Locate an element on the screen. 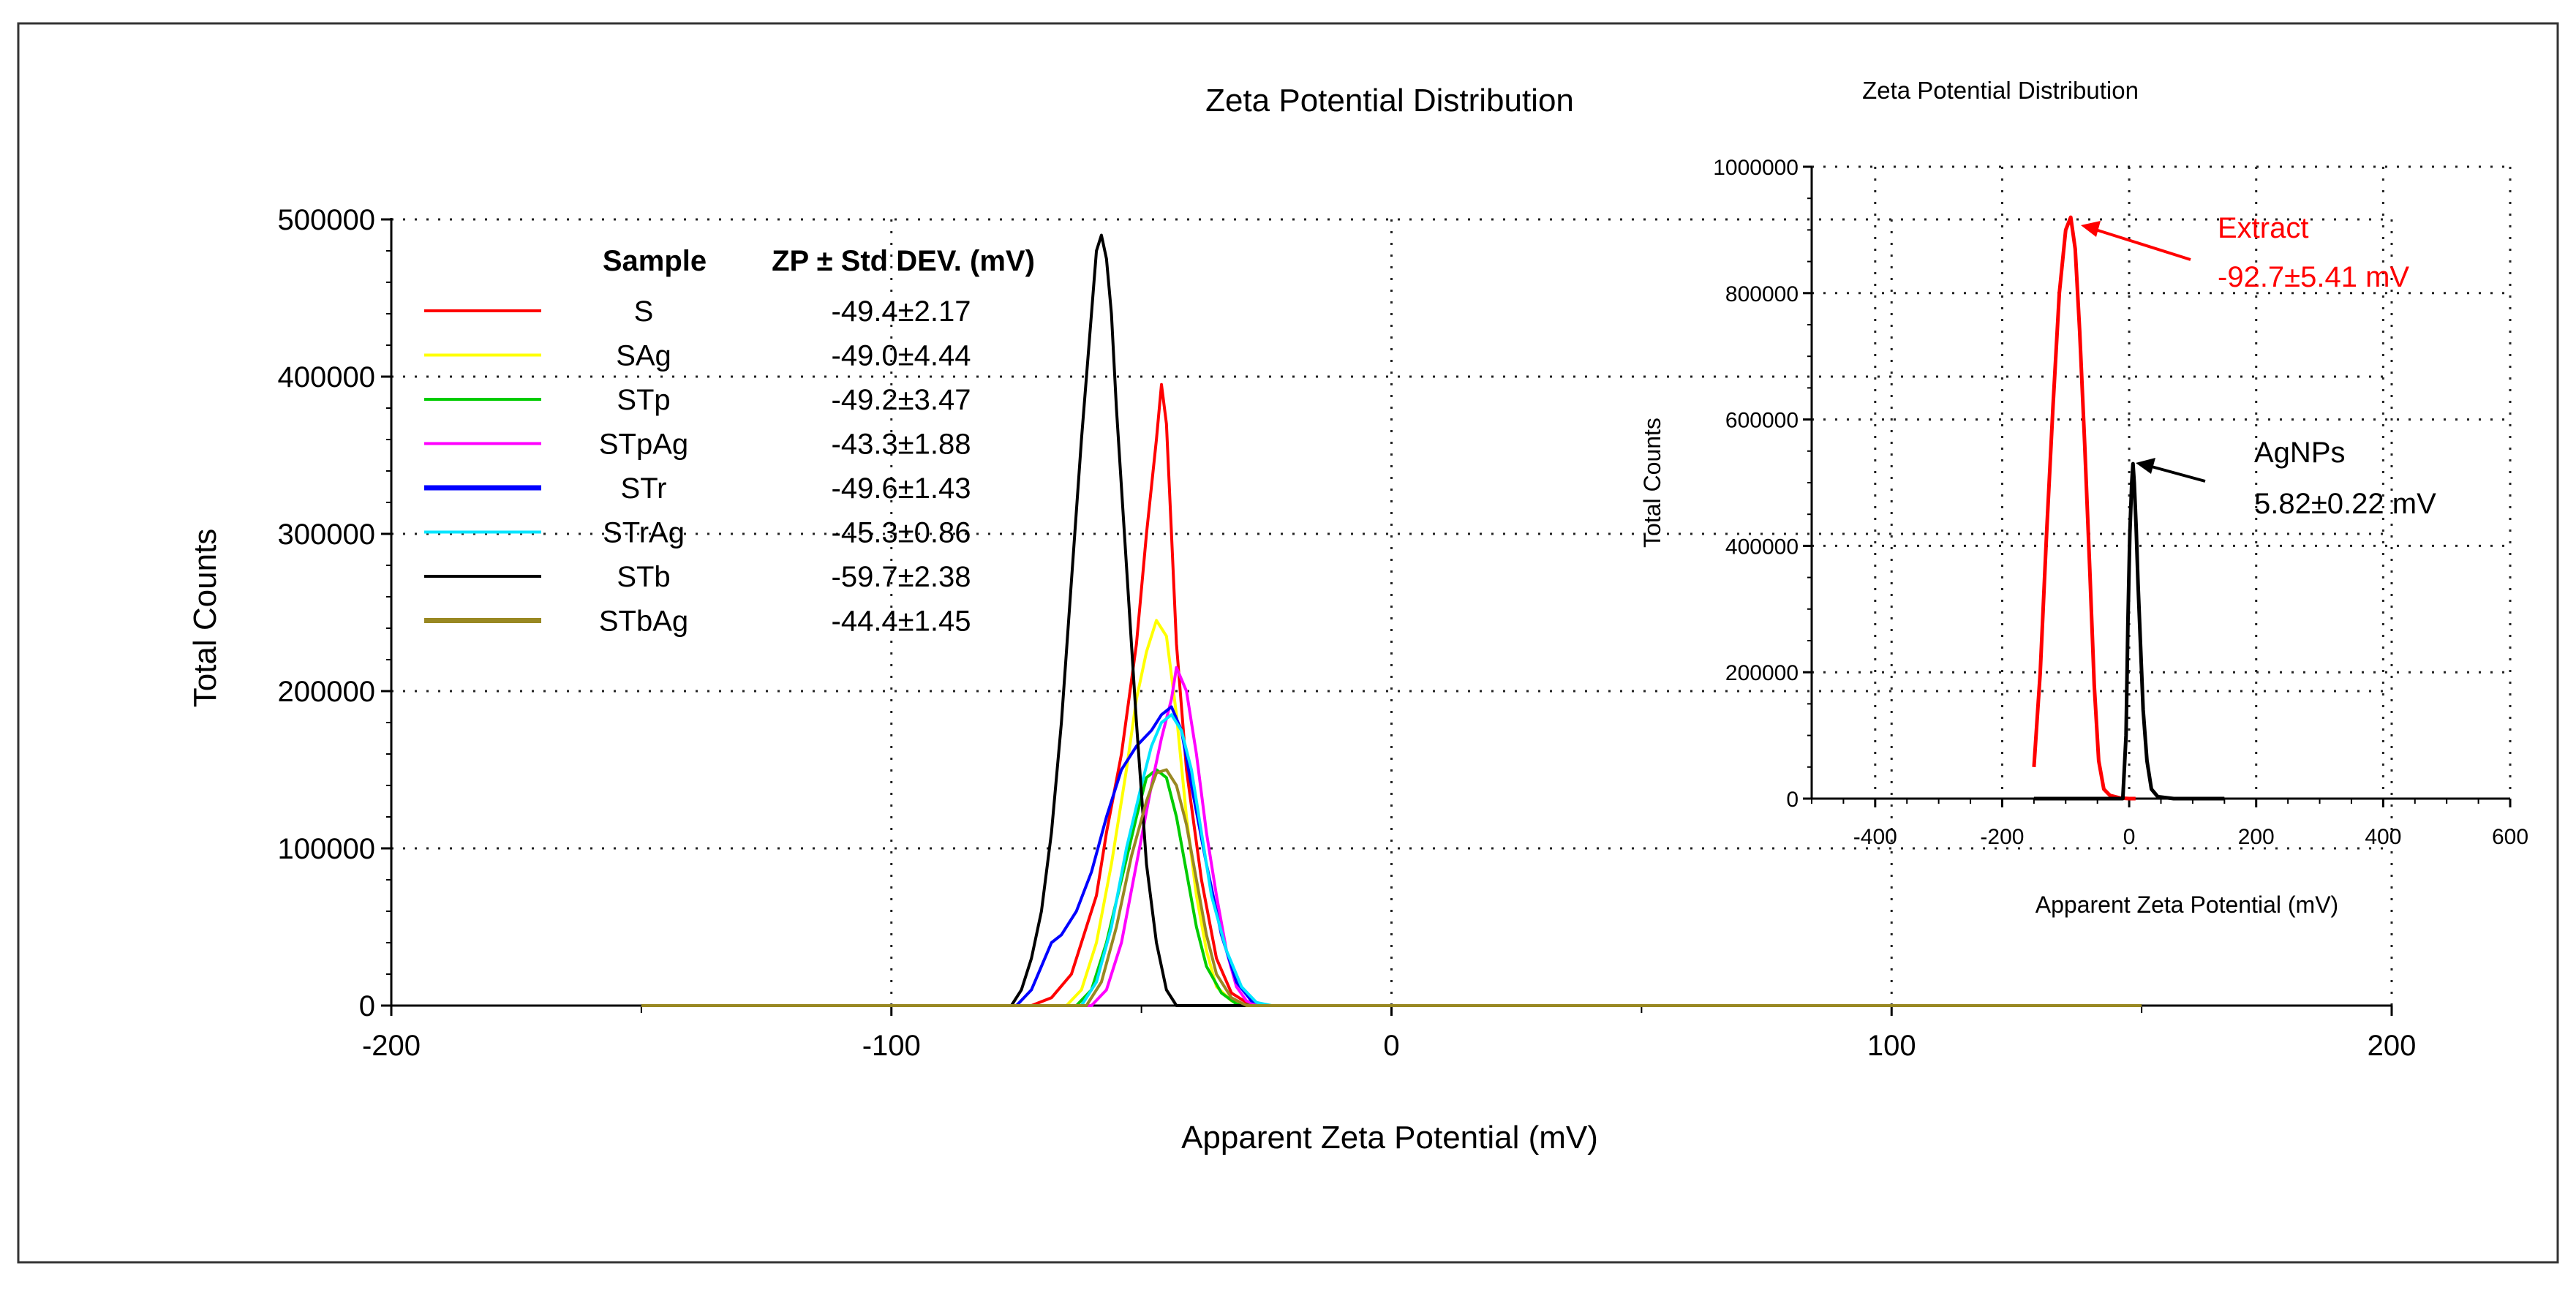 Image resolution: width=2576 pixels, height=1293 pixels. inset-x-tick-label: 400 is located at coordinates (2383, 837).